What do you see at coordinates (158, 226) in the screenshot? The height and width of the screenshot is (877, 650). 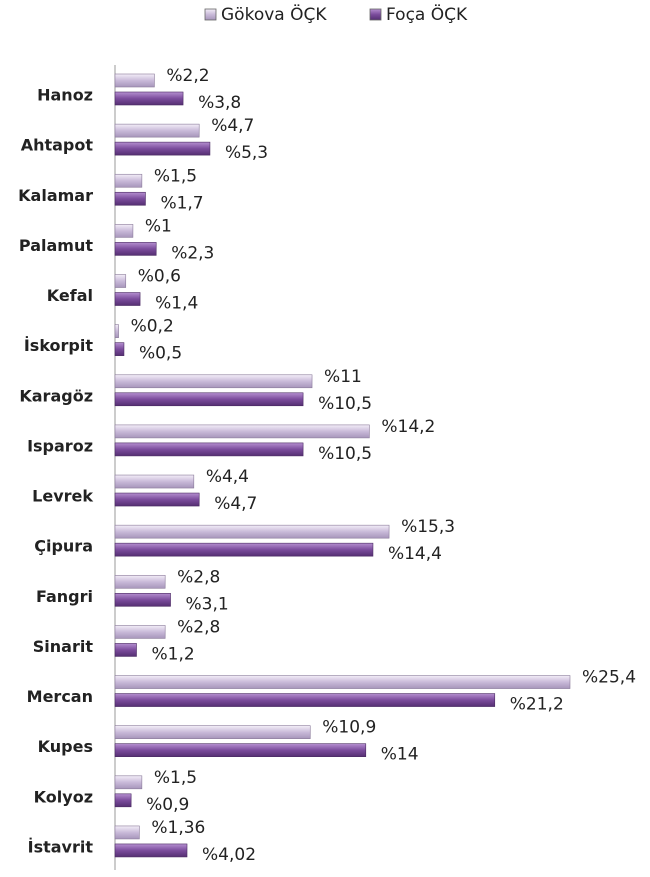 I see `value-label: %1` at bounding box center [158, 226].